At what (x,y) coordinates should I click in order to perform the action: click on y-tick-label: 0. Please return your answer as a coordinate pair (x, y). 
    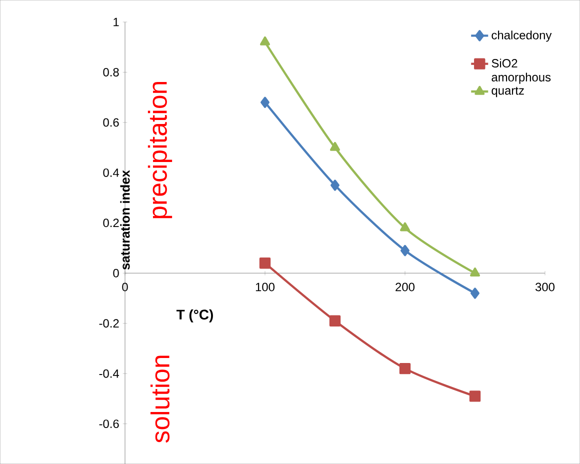
    Looking at the image, I should click on (116, 273).